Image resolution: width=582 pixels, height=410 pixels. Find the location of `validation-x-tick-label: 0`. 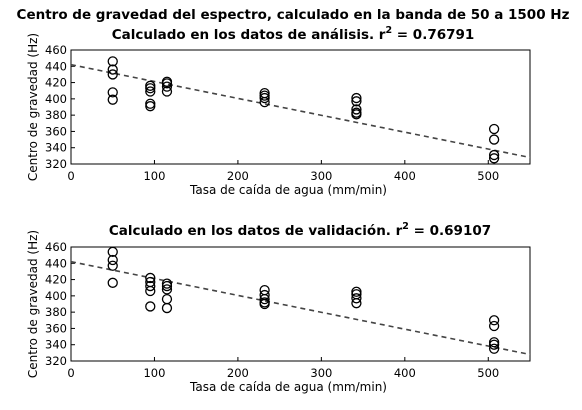

validation-x-tick-label: 0 is located at coordinates (70, 373).